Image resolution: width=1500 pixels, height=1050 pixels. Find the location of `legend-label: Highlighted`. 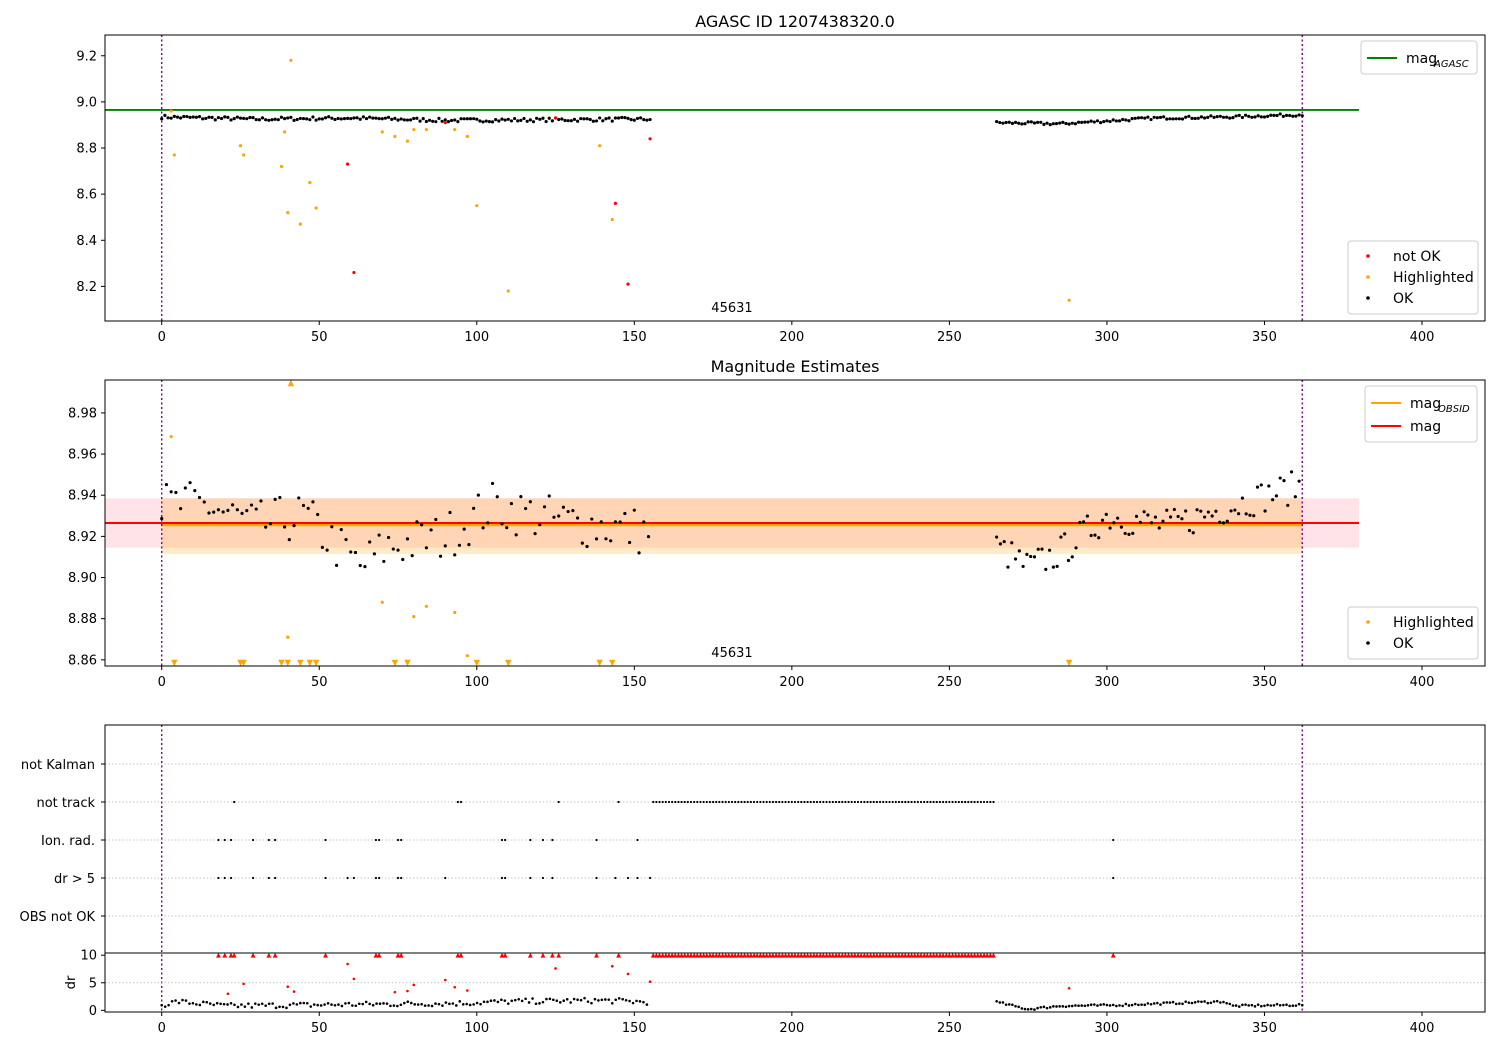

legend-label: Highlighted is located at coordinates (1433, 623).